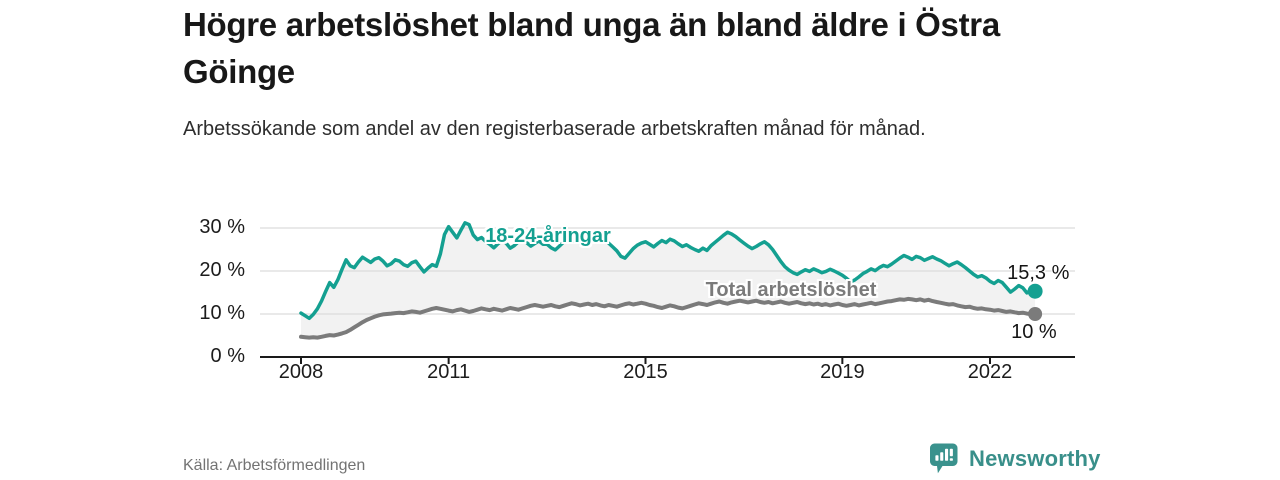 Image resolution: width=1280 pixels, height=480 pixels. I want to click on series-label-total: Total arbetslöshet, so click(791, 290).